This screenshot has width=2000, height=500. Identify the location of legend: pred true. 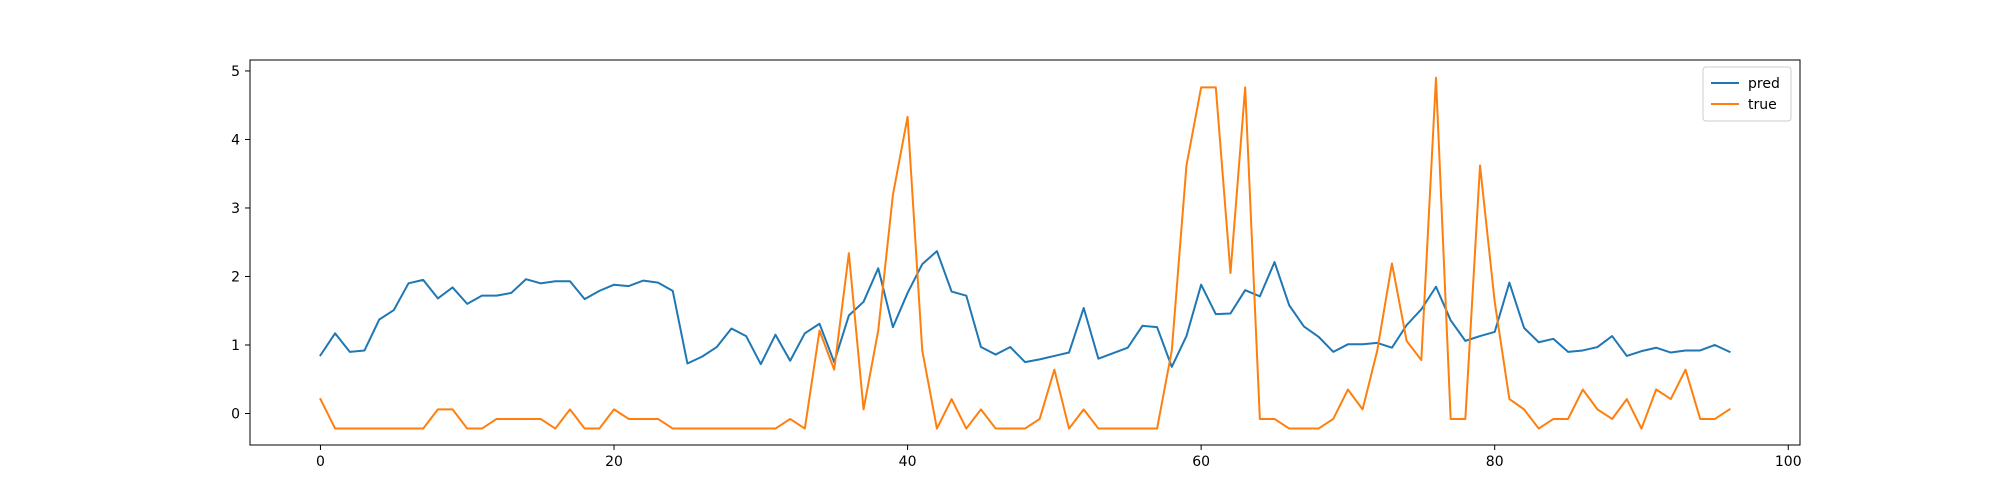
(1747, 94).